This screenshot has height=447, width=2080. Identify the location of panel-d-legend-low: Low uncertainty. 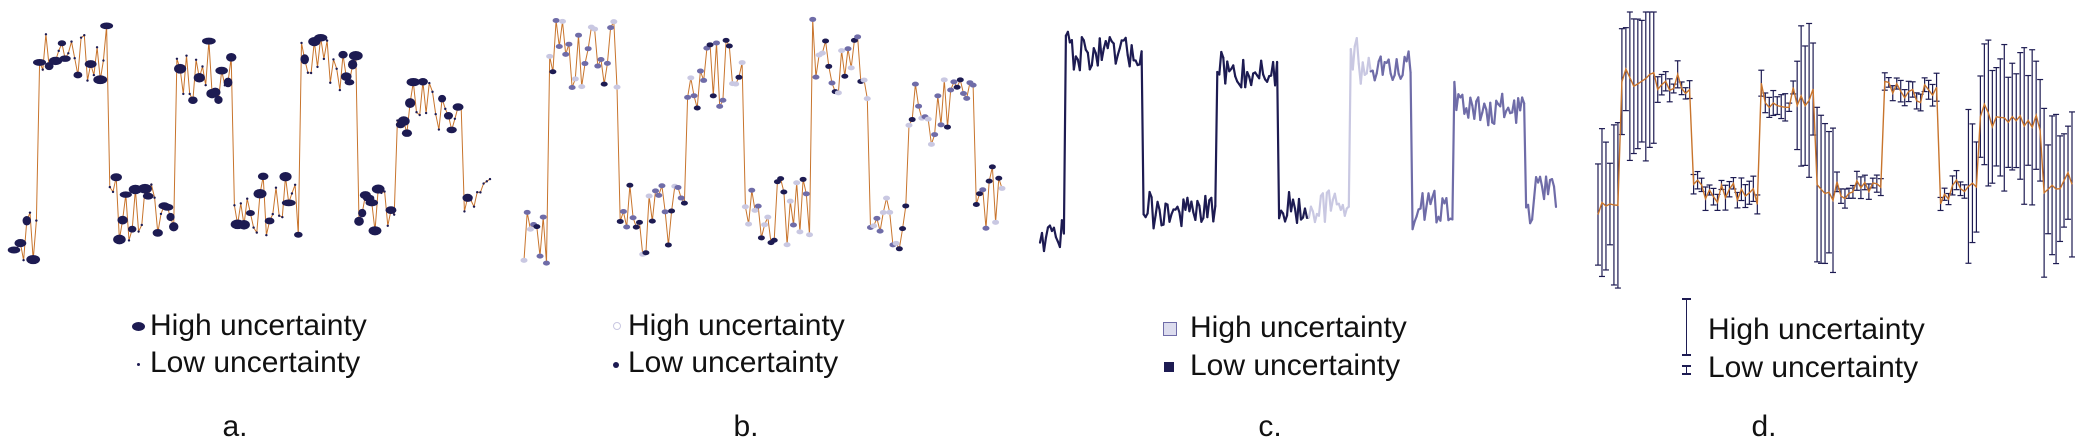
(1797, 368).